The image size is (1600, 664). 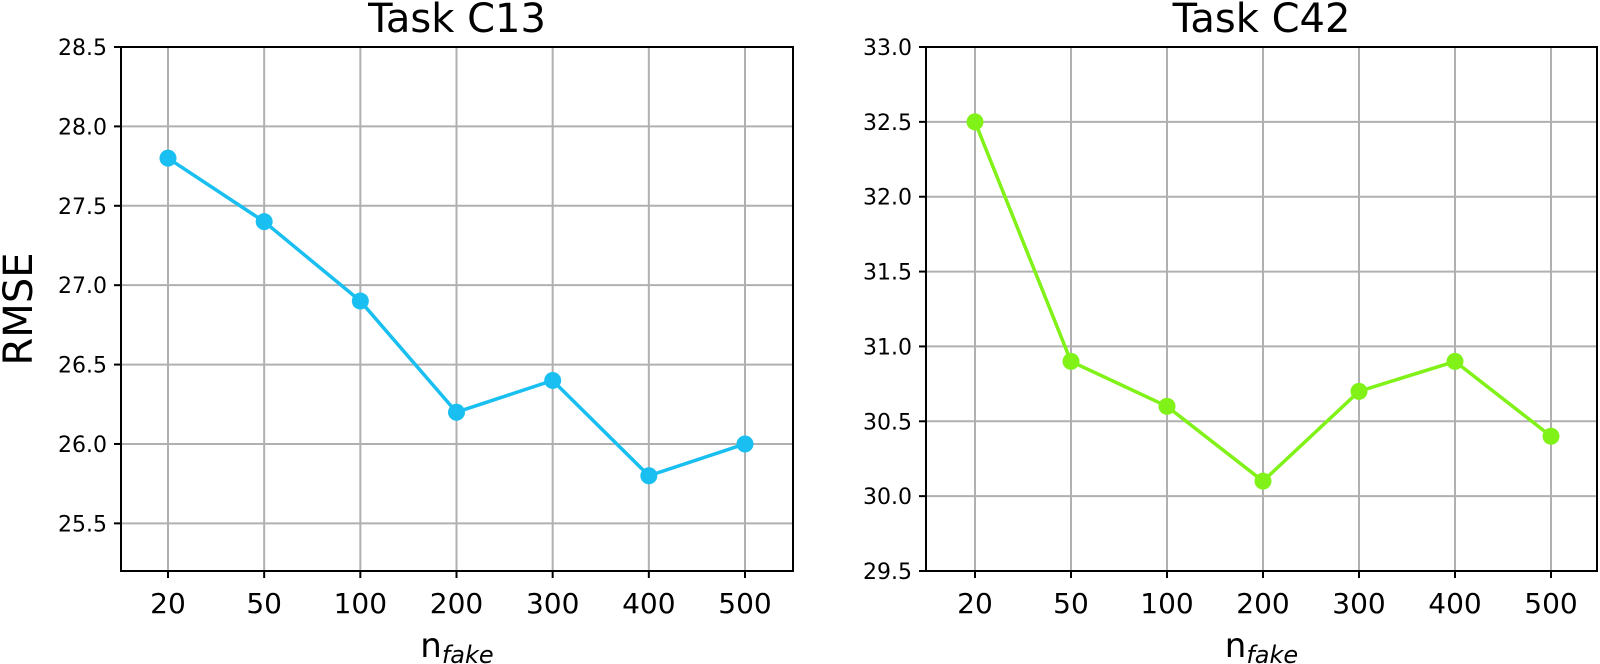 What do you see at coordinates (82, 524) in the screenshot?
I see `y-tick-label: 25.5` at bounding box center [82, 524].